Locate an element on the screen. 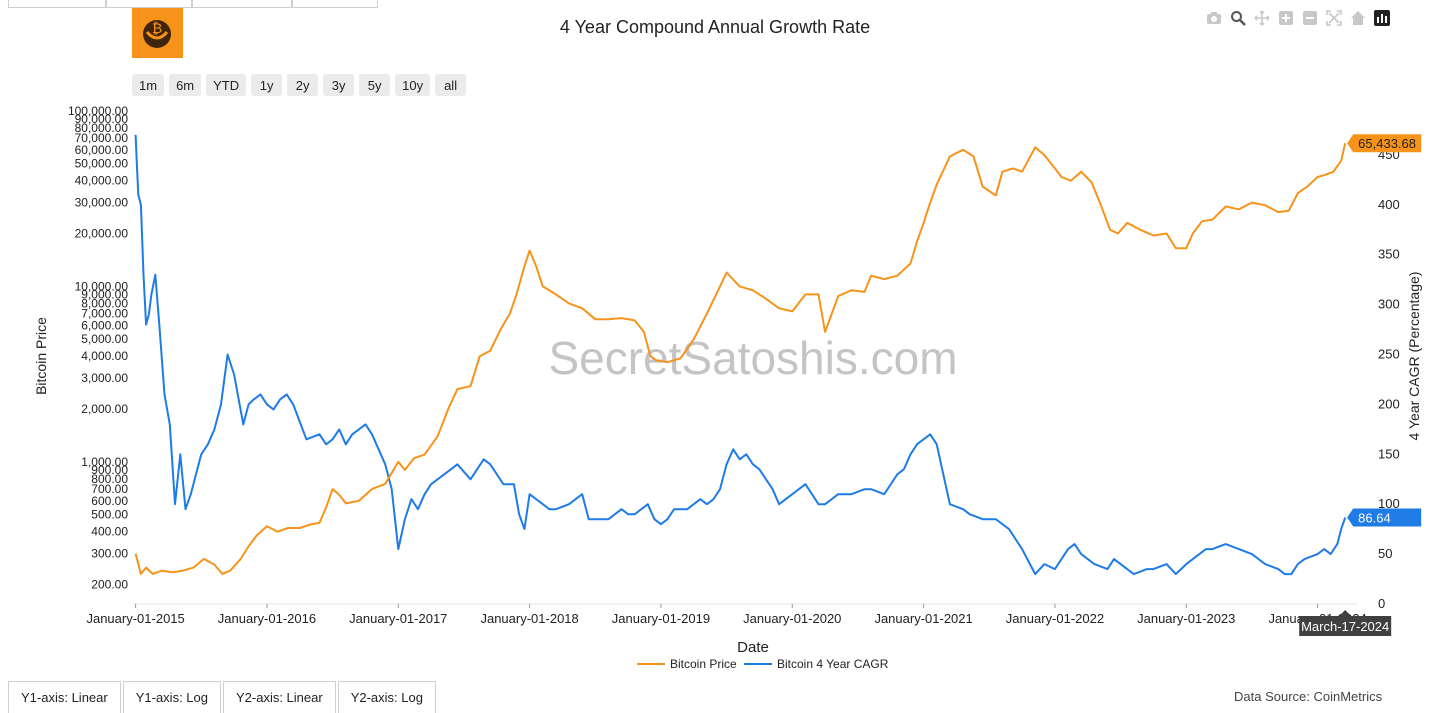 This screenshot has height=713, width=1456. hover-date-box is located at coordinates (1345, 626).